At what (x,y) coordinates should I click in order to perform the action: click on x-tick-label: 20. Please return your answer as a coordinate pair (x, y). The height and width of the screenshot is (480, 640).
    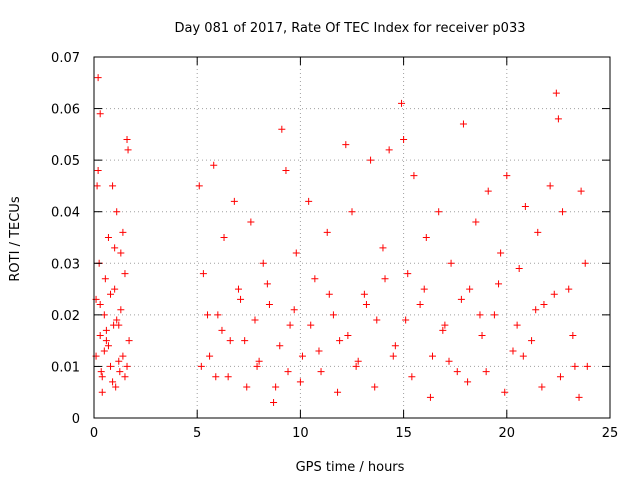
    Looking at the image, I should click on (507, 433).